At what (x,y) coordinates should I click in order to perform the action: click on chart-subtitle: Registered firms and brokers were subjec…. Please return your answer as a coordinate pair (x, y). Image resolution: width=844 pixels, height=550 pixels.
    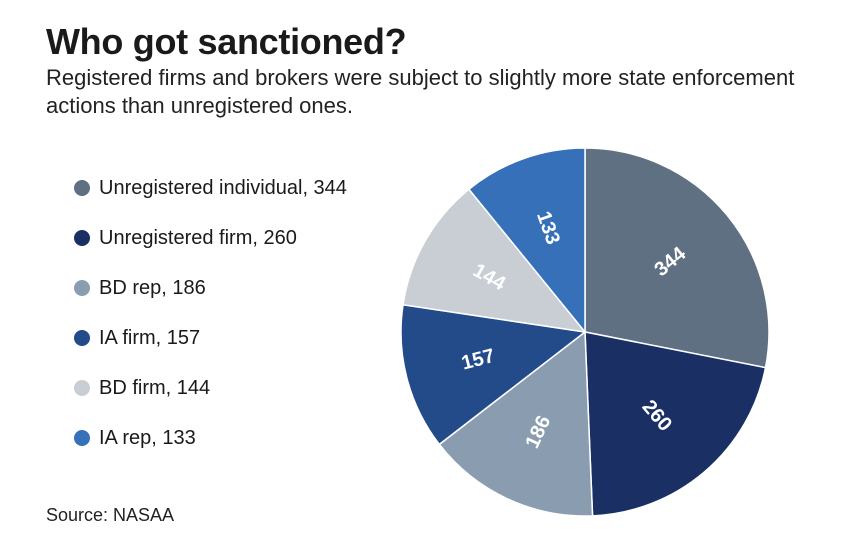
    Looking at the image, I should click on (420, 91).